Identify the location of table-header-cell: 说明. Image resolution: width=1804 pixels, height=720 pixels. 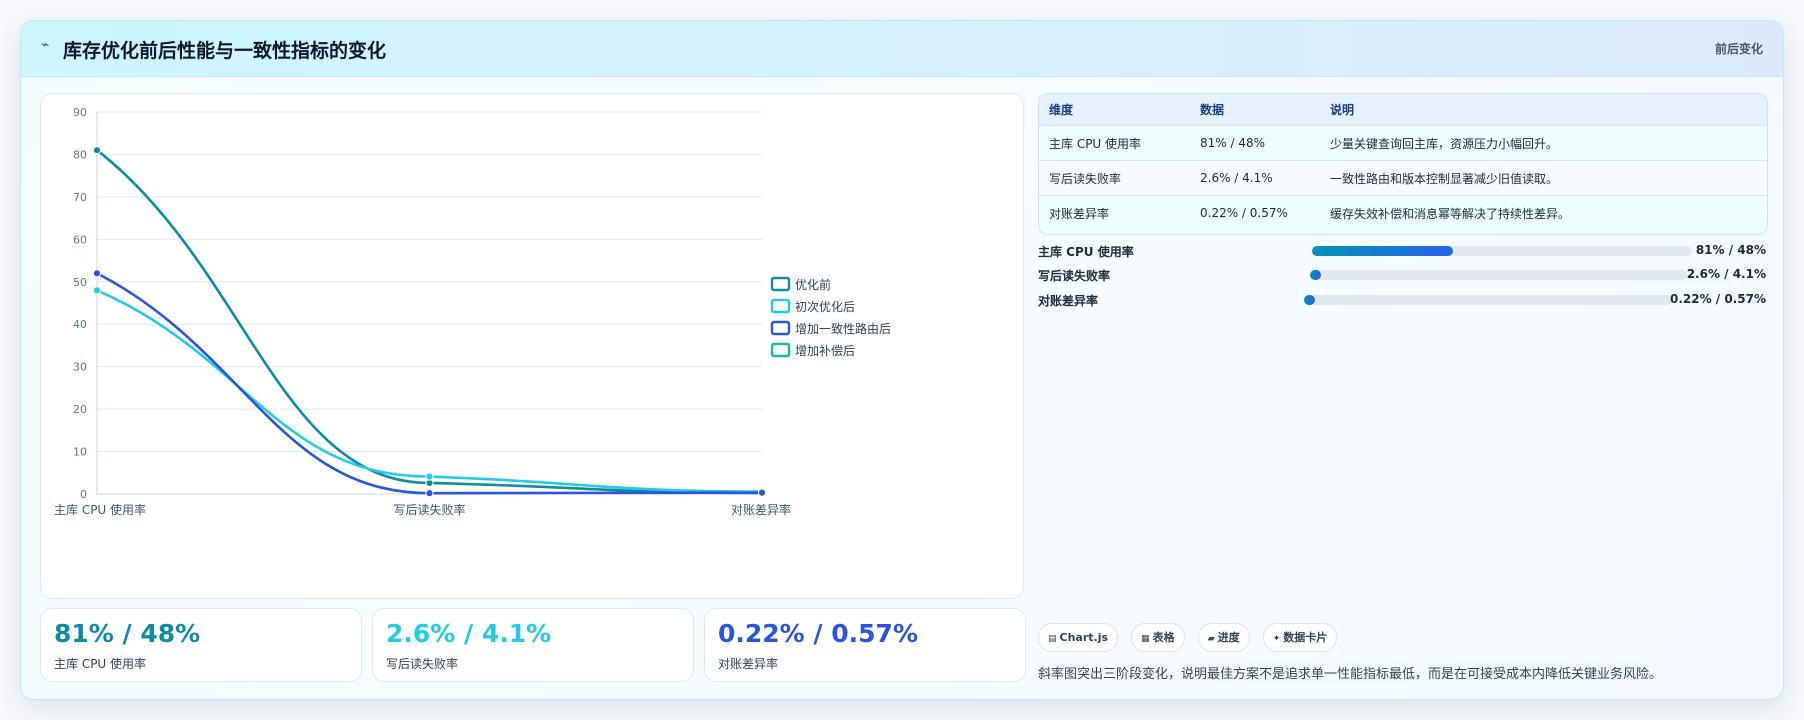
(1543, 110).